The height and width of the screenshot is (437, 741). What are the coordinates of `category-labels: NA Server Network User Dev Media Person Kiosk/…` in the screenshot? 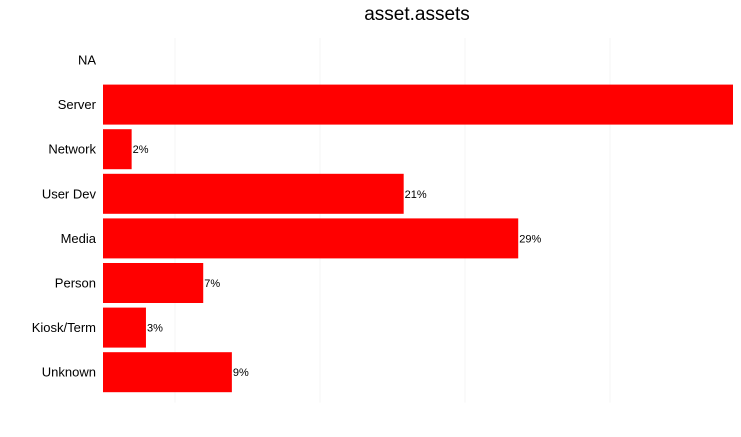 It's located at (64, 216).